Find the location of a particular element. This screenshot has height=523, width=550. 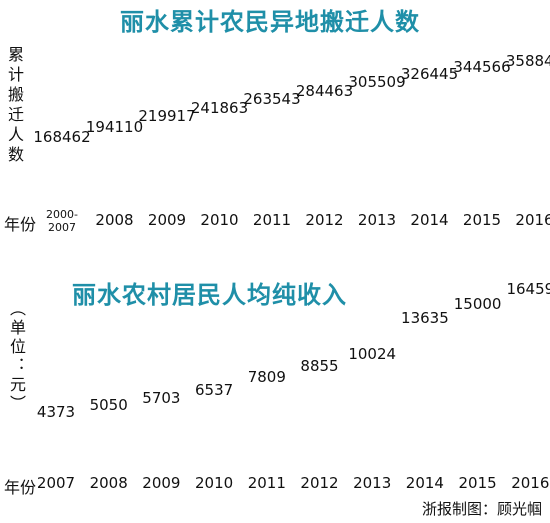

chart-1-tick-label: 2010 is located at coordinates (219, 220).